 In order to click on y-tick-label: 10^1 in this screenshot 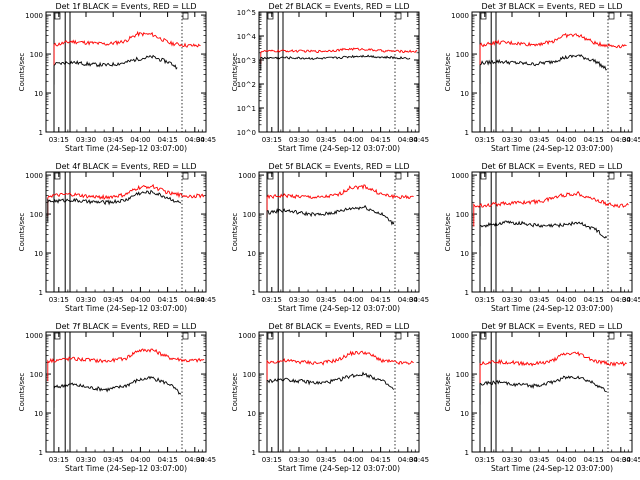, I will do `click(246, 109)`.